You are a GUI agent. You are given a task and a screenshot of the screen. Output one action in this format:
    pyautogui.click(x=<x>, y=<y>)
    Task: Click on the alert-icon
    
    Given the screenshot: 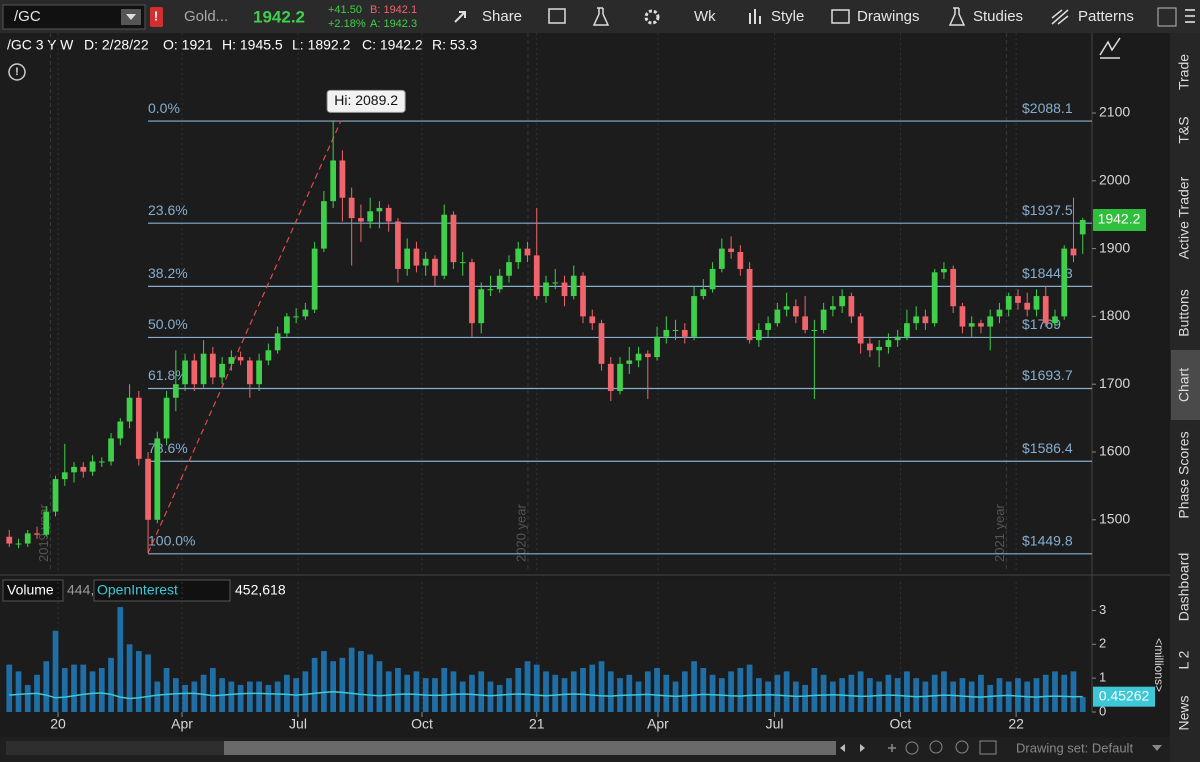 What is the action you would take?
    pyautogui.click(x=156, y=17)
    